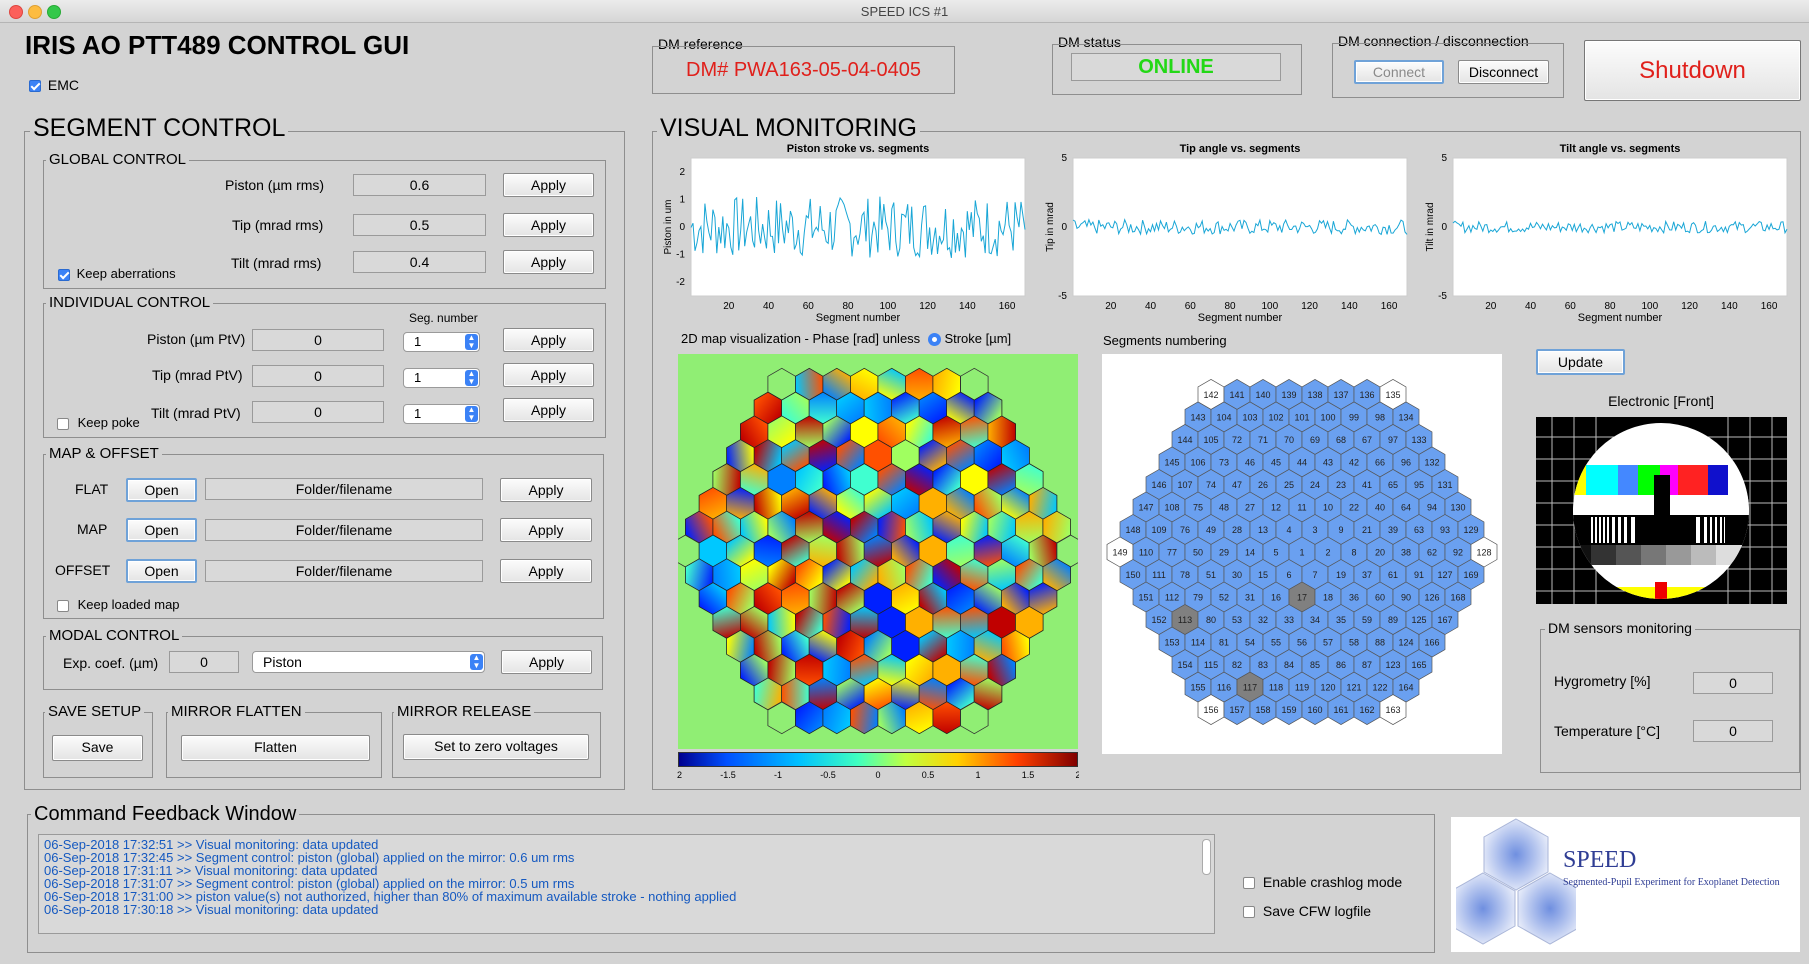 The height and width of the screenshot is (964, 1809). What do you see at coordinates (441, 414) in the screenshot?
I see `ind-tilt-seg-select: 1 ▲ ▼` at bounding box center [441, 414].